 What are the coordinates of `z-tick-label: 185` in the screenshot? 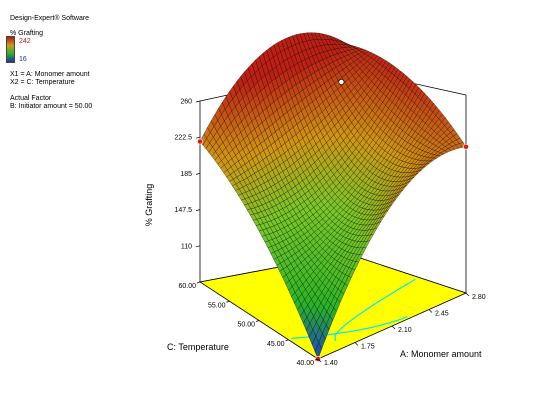 It's located at (186, 174).